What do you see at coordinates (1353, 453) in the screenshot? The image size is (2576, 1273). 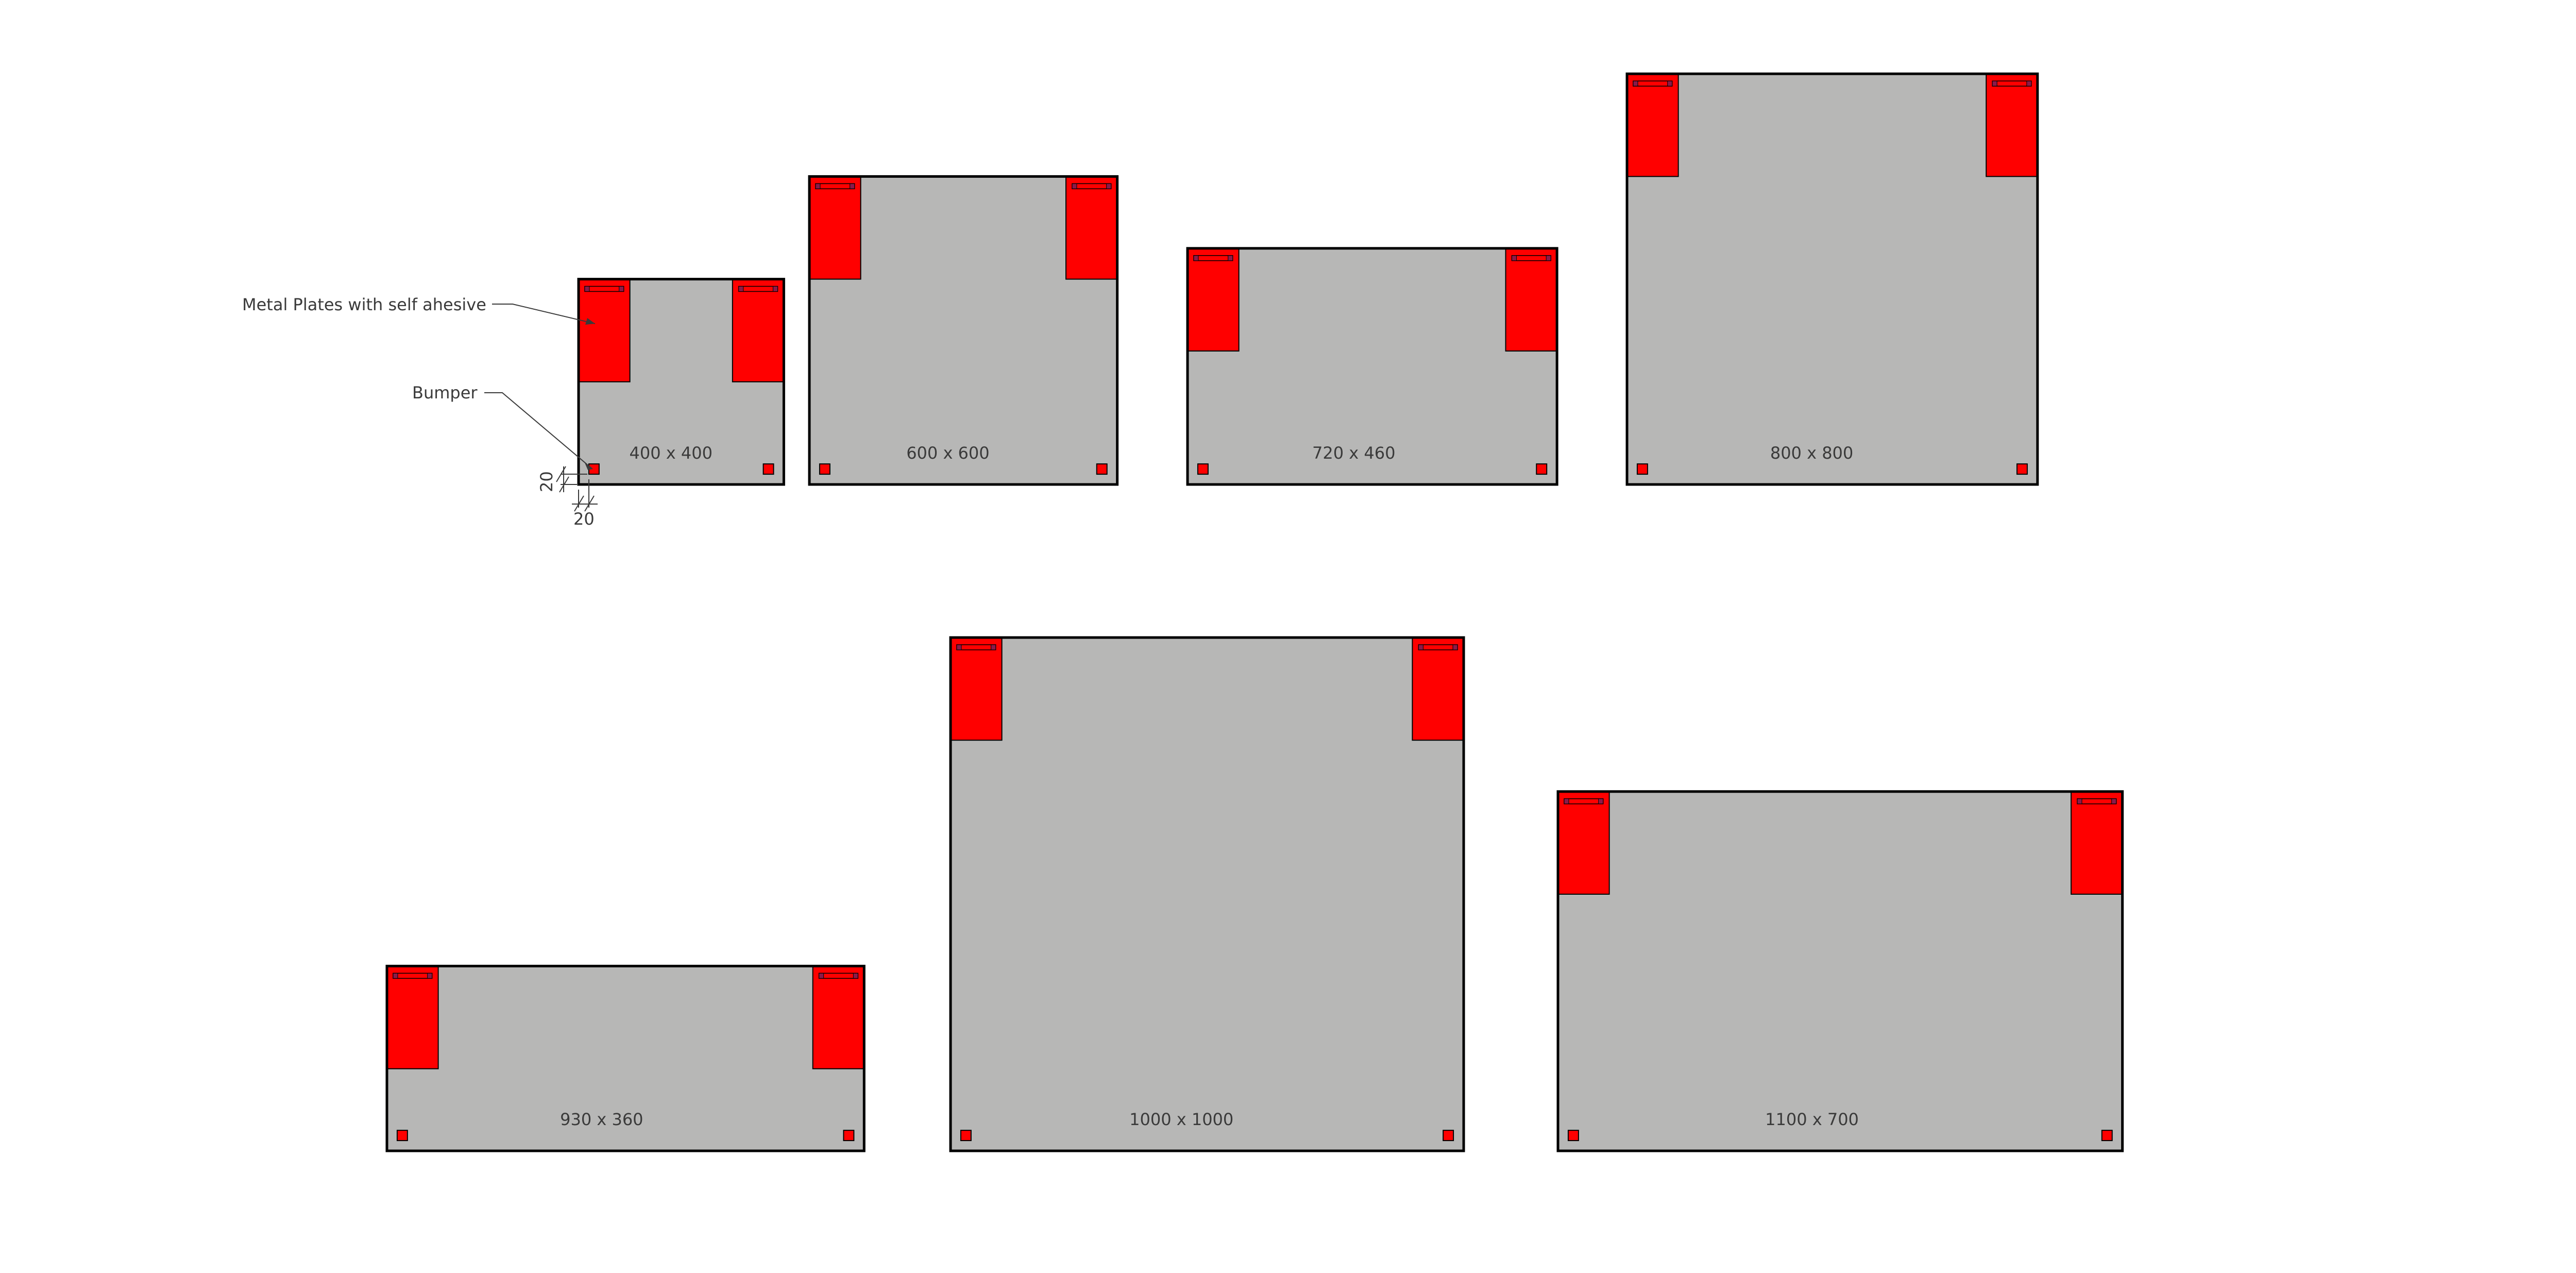 I see `board-size-label: 720 x 460` at bounding box center [1353, 453].